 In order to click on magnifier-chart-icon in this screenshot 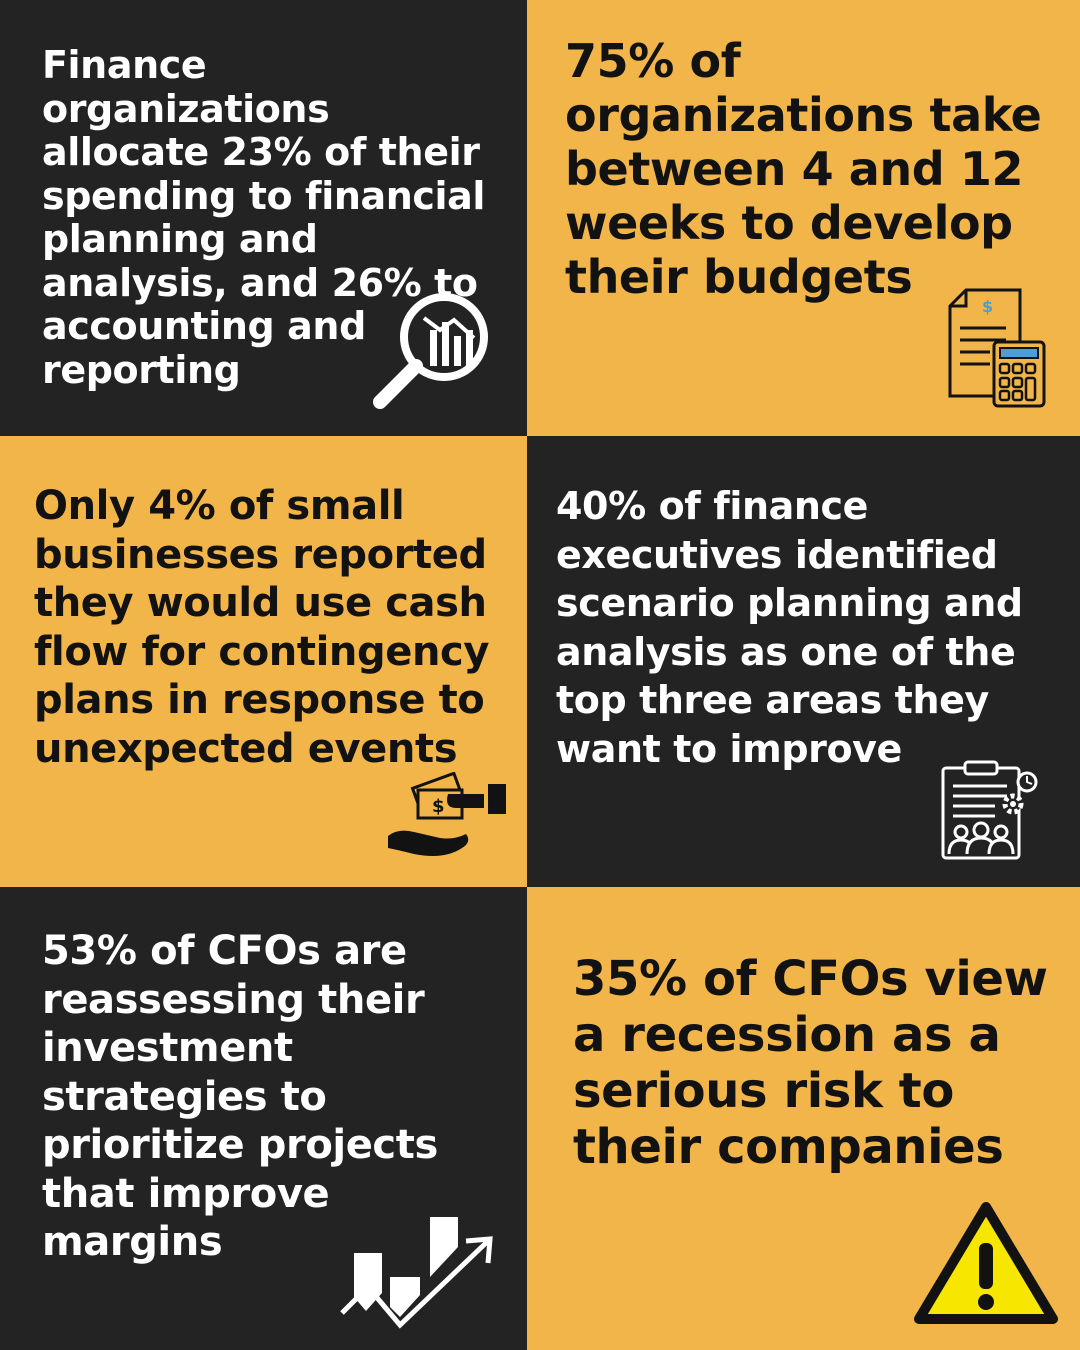, I will do `click(431, 350)`.